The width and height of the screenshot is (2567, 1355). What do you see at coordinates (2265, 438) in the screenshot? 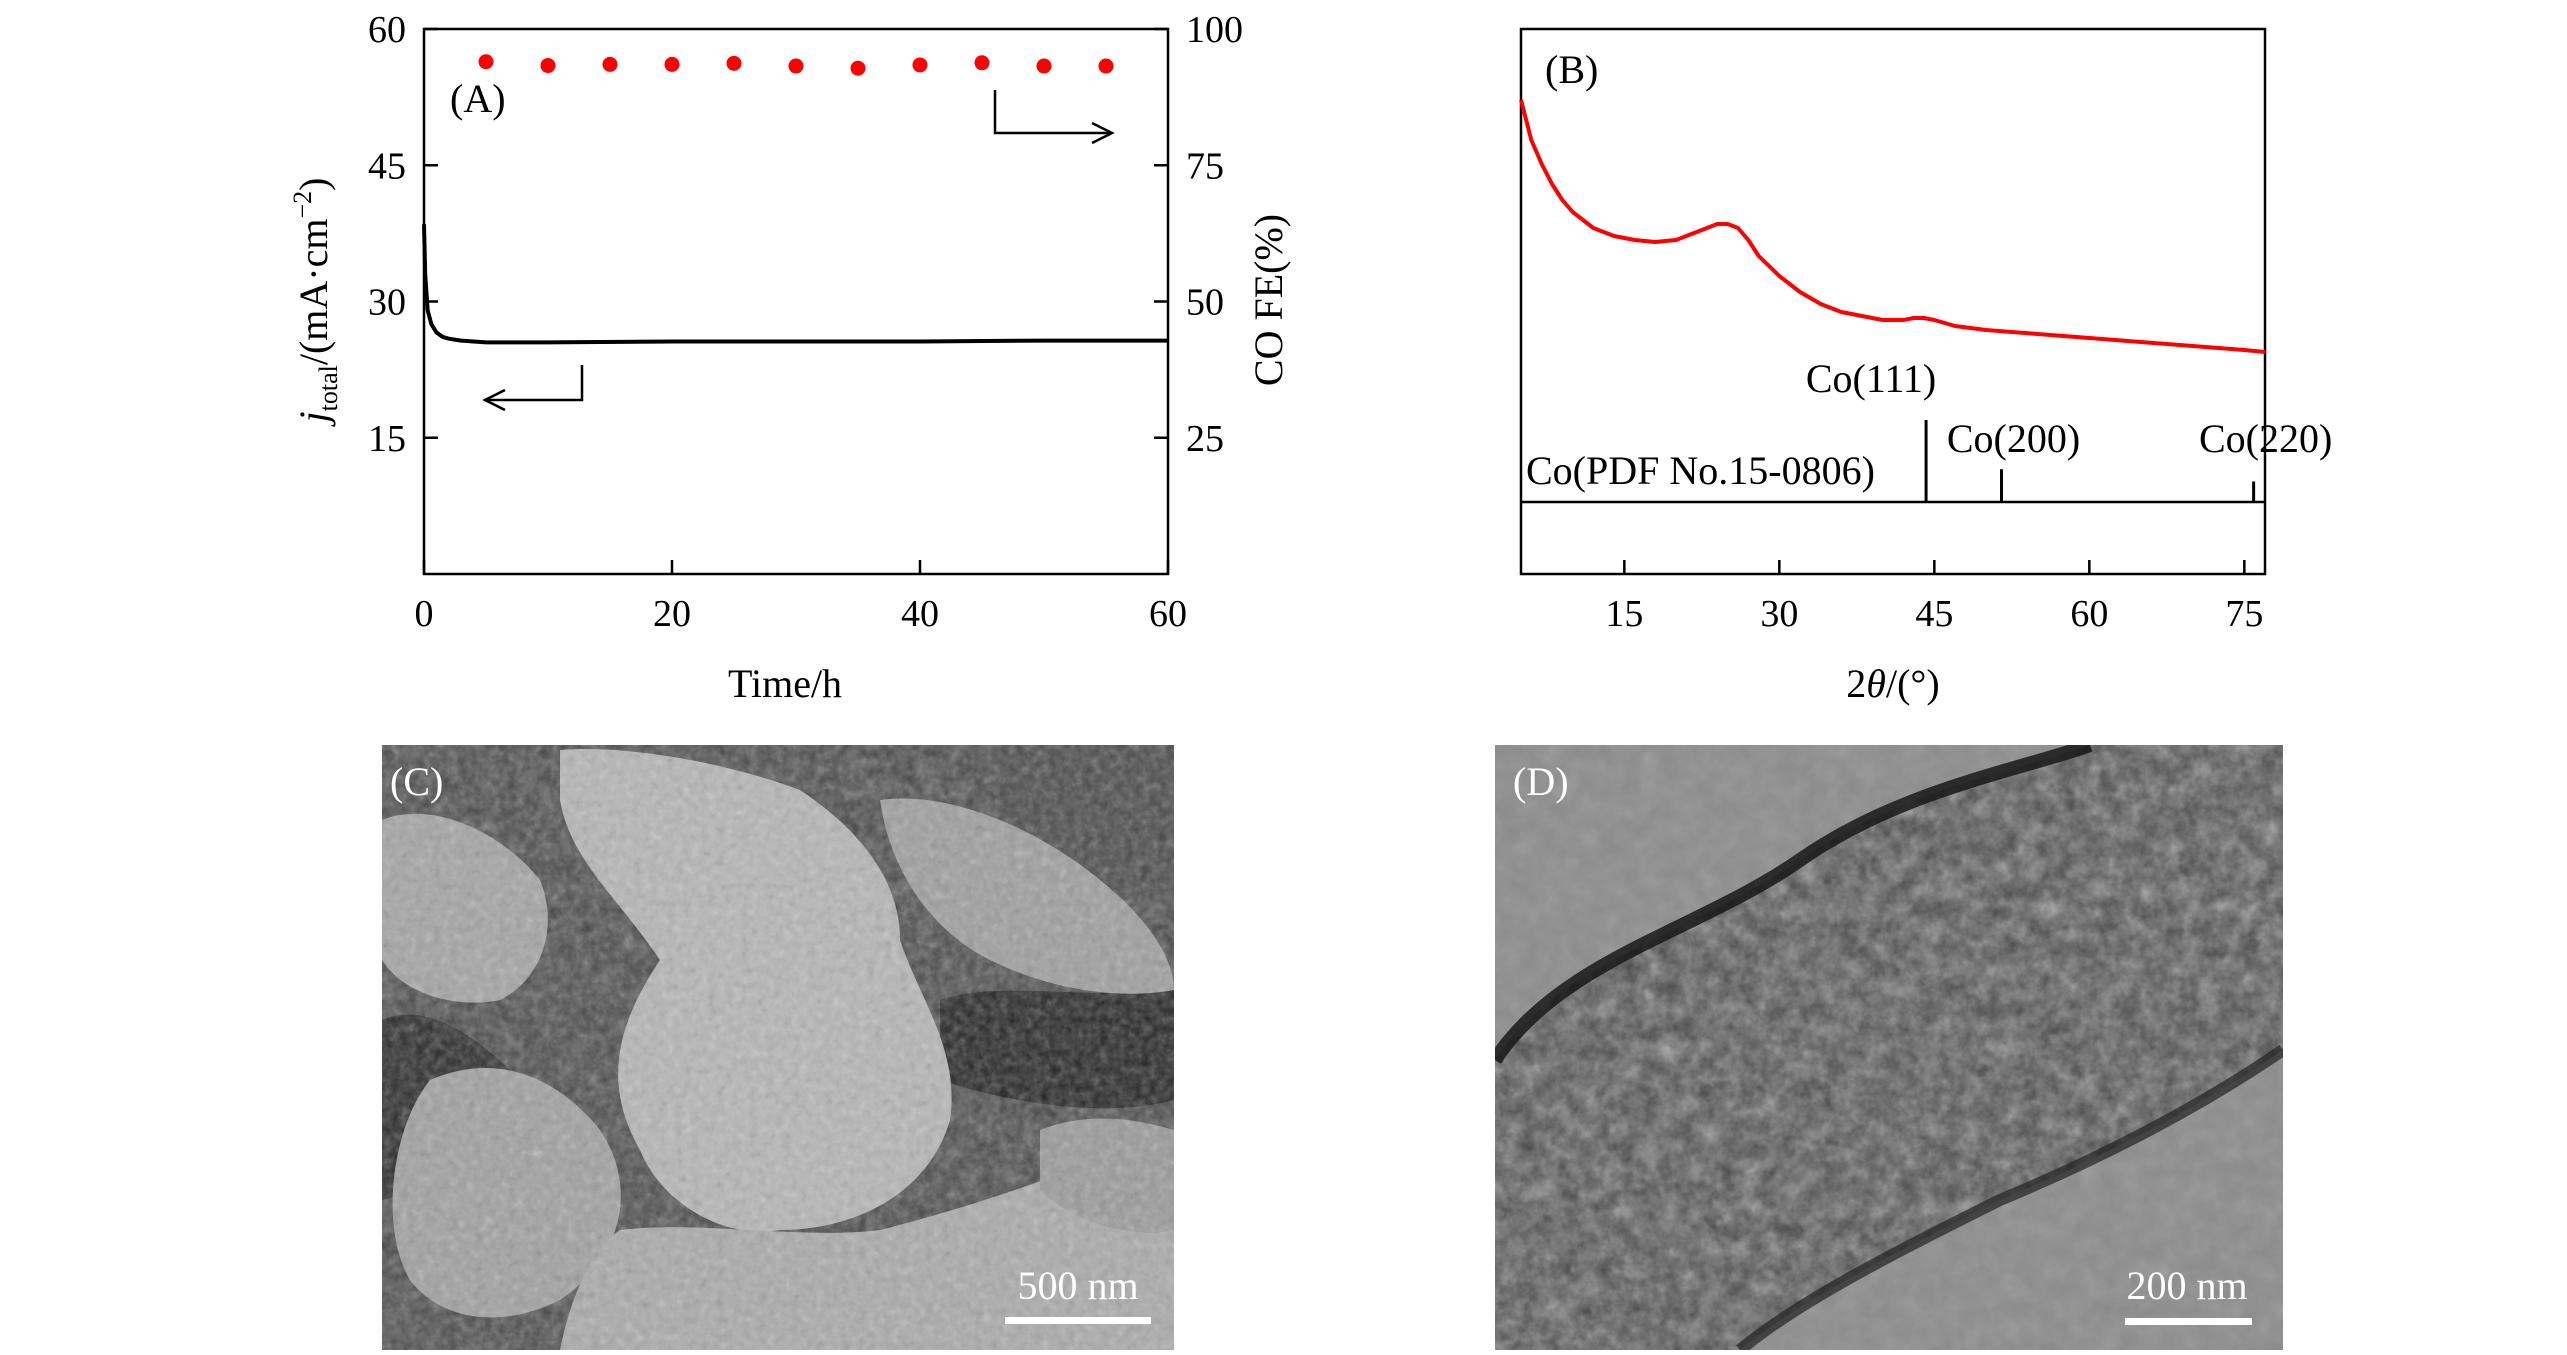
I see `reference-peak-label: Co(220)` at bounding box center [2265, 438].